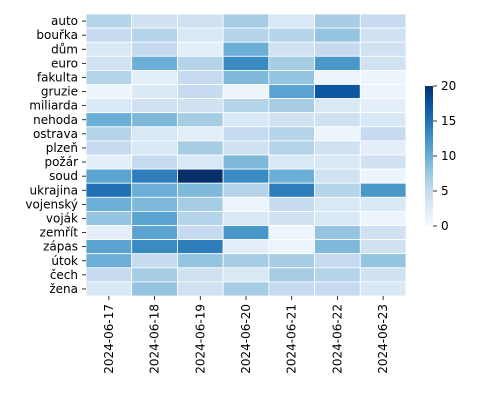  What do you see at coordinates (61, 162) in the screenshot?
I see `y-tick-label-pozar: požár` at bounding box center [61, 162].